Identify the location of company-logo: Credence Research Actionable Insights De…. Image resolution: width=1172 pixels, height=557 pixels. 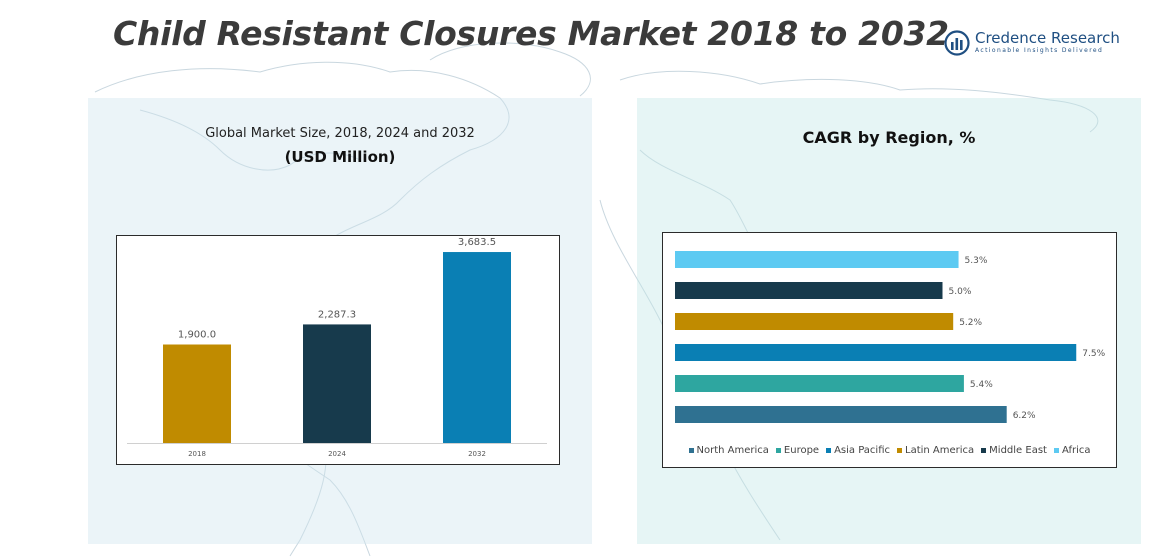
(1034, 43).